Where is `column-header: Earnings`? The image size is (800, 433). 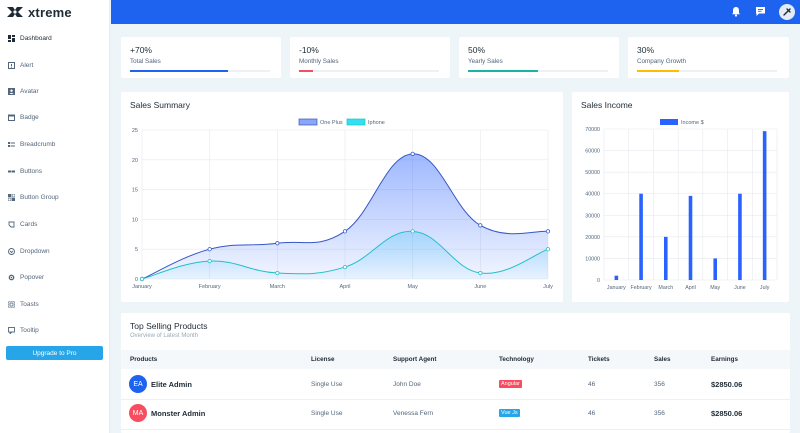
column-header: Earnings is located at coordinates (724, 359).